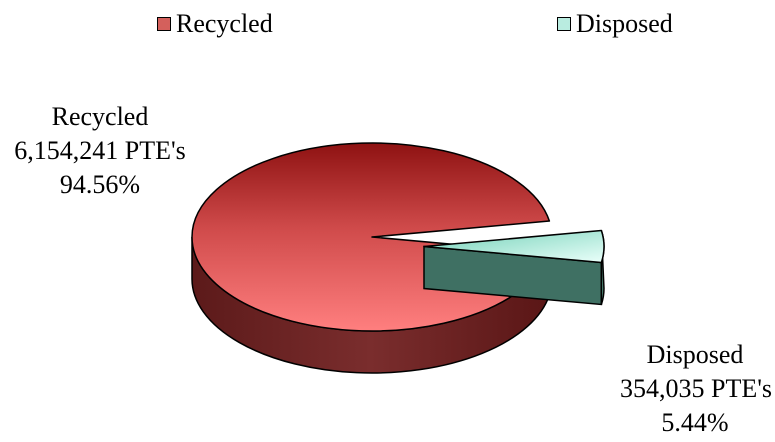 Image resolution: width=775 pixels, height=442 pixels. Describe the element at coordinates (100, 184) in the screenshot. I see `data-label-recycled-percent: 94.56%` at that location.